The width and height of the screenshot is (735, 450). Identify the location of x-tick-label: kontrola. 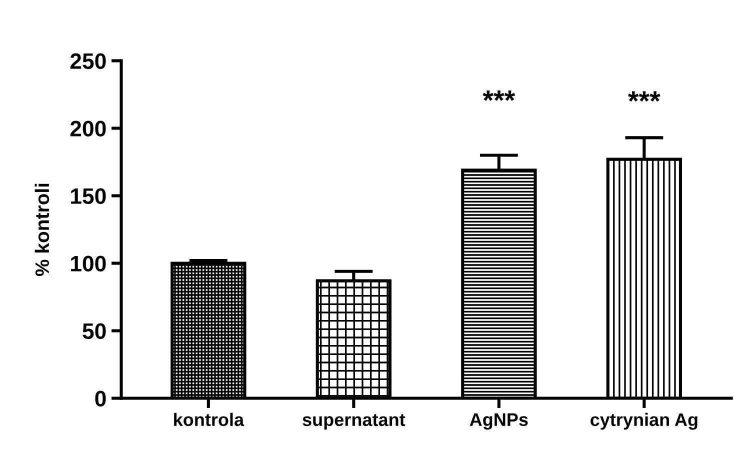
(209, 419).